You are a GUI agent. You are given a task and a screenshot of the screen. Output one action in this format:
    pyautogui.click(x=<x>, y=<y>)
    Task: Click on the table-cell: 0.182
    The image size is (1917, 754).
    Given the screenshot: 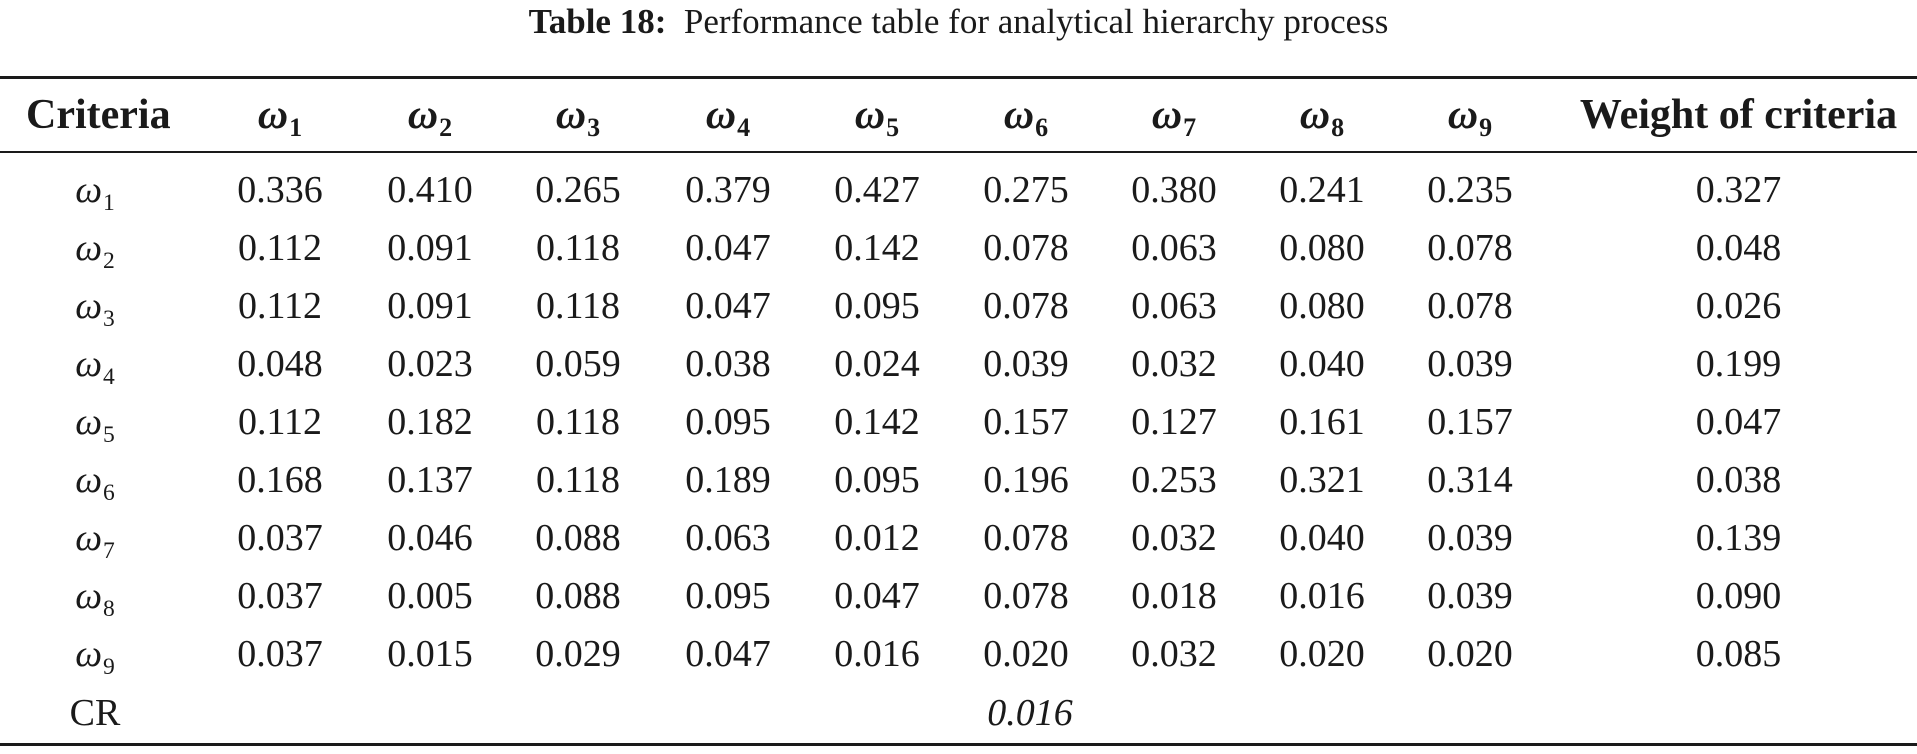 What is the action you would take?
    pyautogui.click(x=430, y=422)
    